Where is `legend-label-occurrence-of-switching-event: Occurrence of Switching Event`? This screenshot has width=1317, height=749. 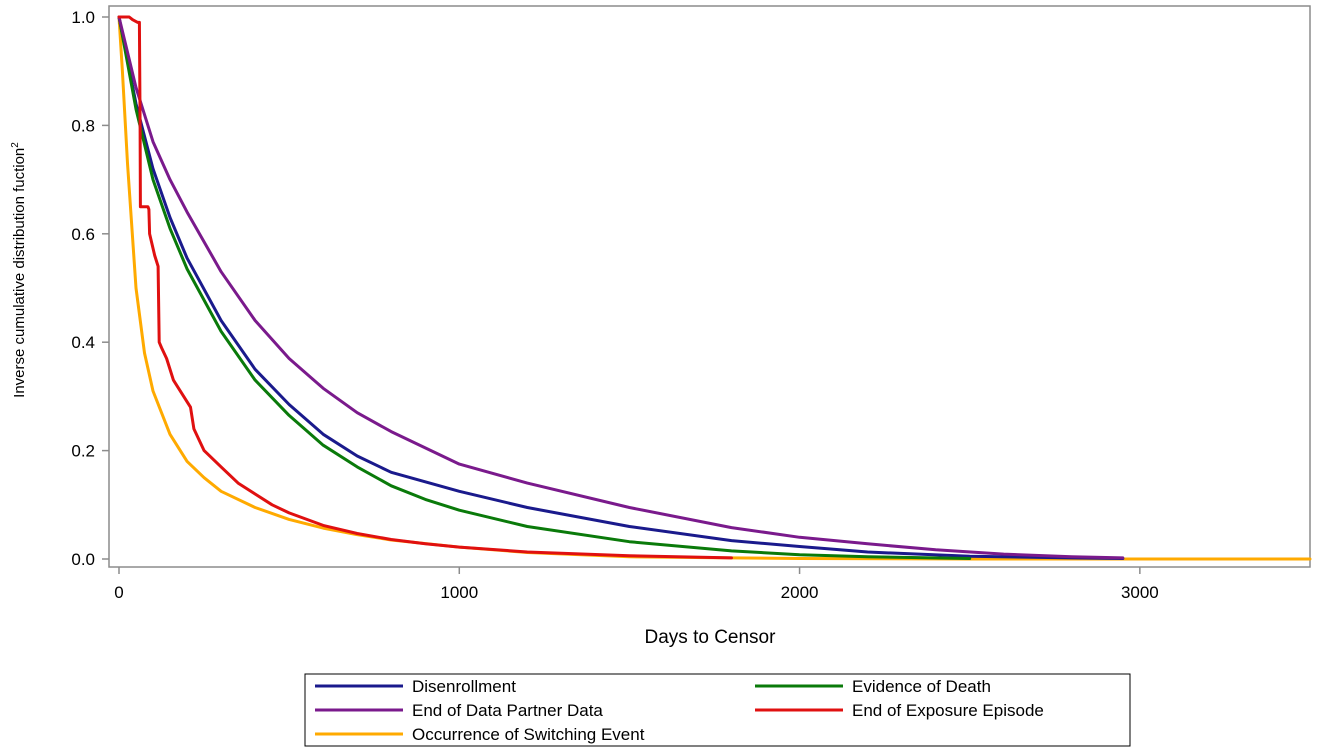 legend-label-occurrence-of-switching-event: Occurrence of Switching Event is located at coordinates (528, 734).